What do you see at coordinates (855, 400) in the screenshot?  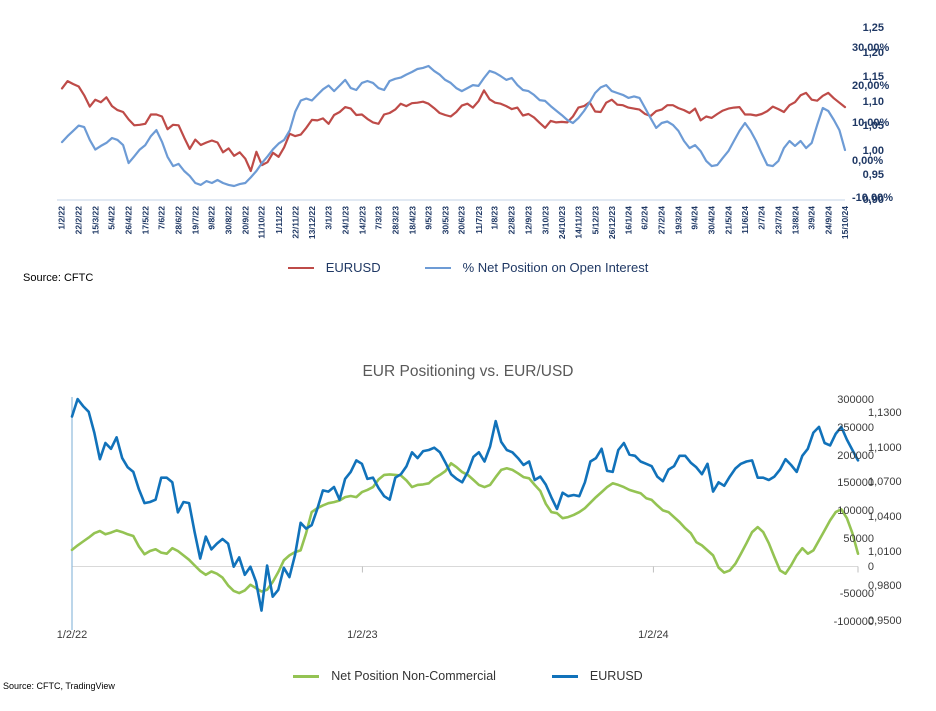 I see `y-axis-tick-label: 300000` at bounding box center [855, 400].